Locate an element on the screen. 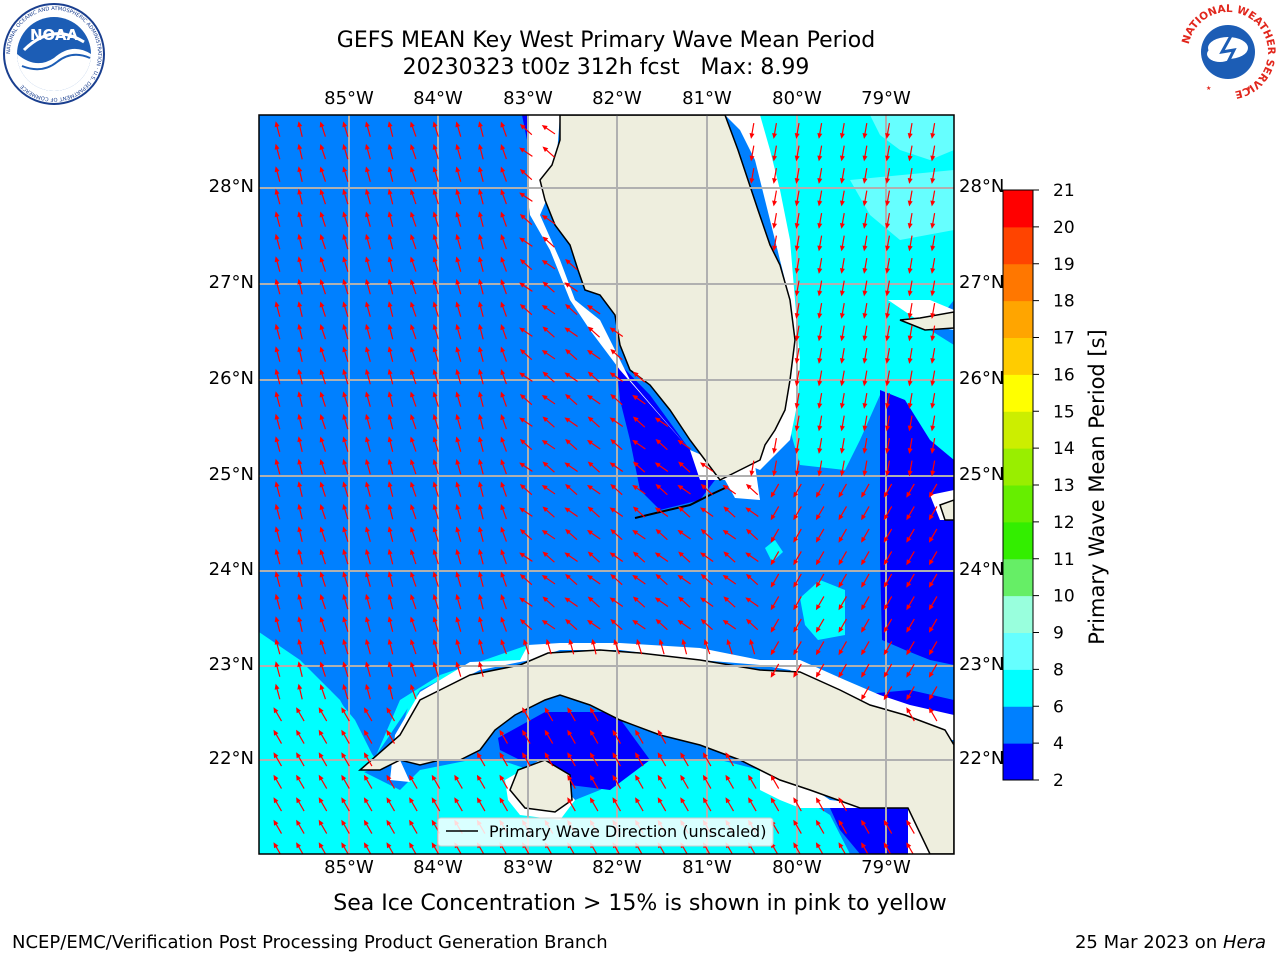 The width and height of the screenshot is (1280, 960). axis-tick-label: 28°N is located at coordinates (231, 186).